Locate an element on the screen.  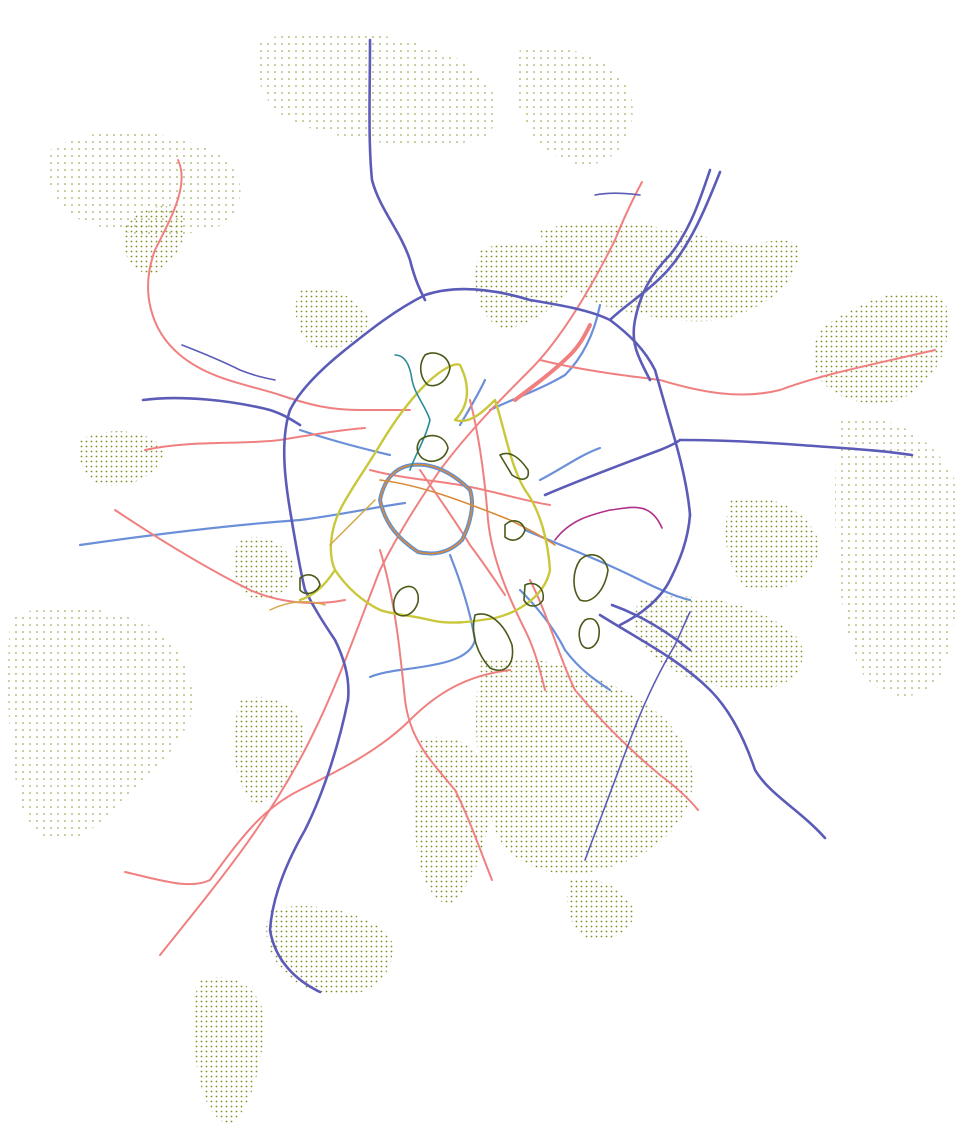
green-area-north-top is located at coordinates (377, 88).